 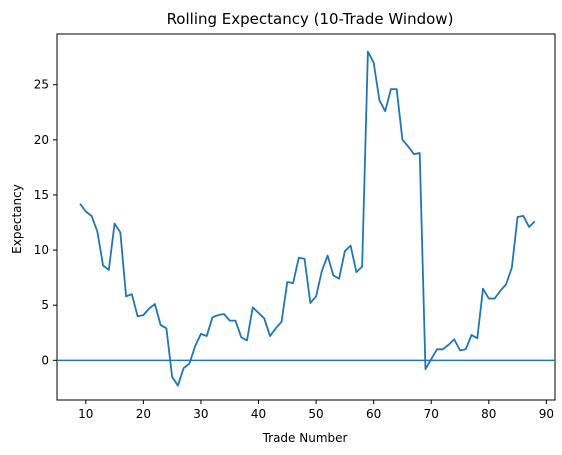 What do you see at coordinates (45, 222) in the screenshot?
I see `y-axis: 0 5 10 15 20 25` at bounding box center [45, 222].